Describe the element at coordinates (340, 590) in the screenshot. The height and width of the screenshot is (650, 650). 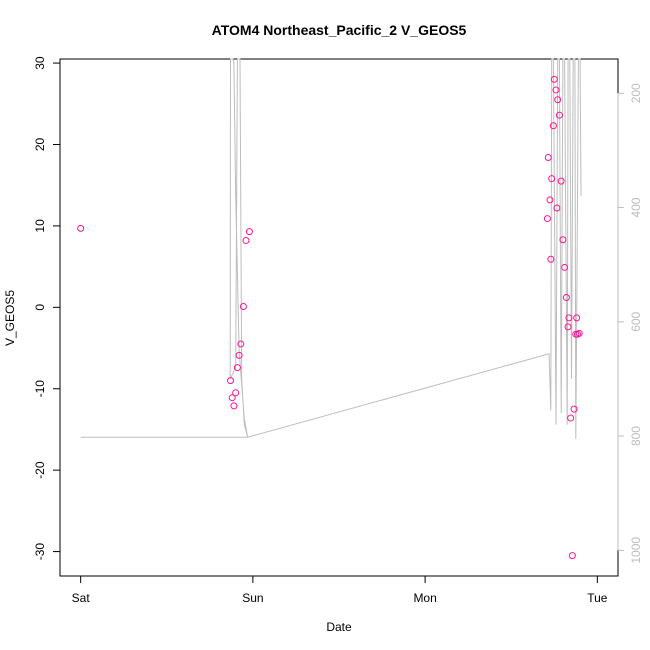
I see `x-axis: Sat Sun Mon Tue` at that location.